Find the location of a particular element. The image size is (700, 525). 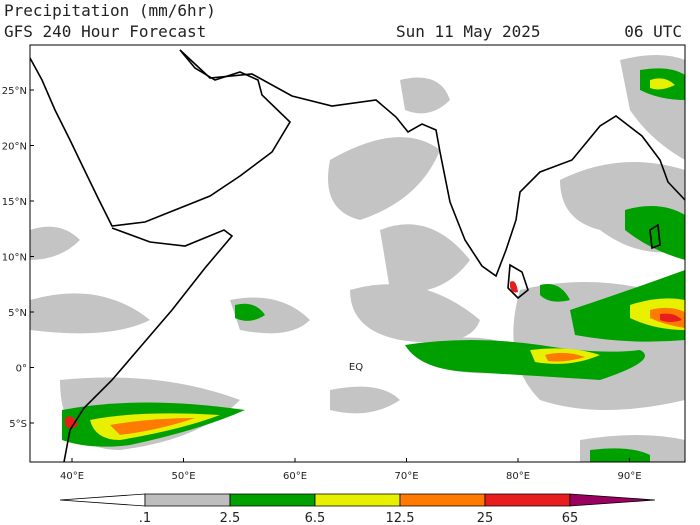

lat-label: 10°N is located at coordinates (14, 258).